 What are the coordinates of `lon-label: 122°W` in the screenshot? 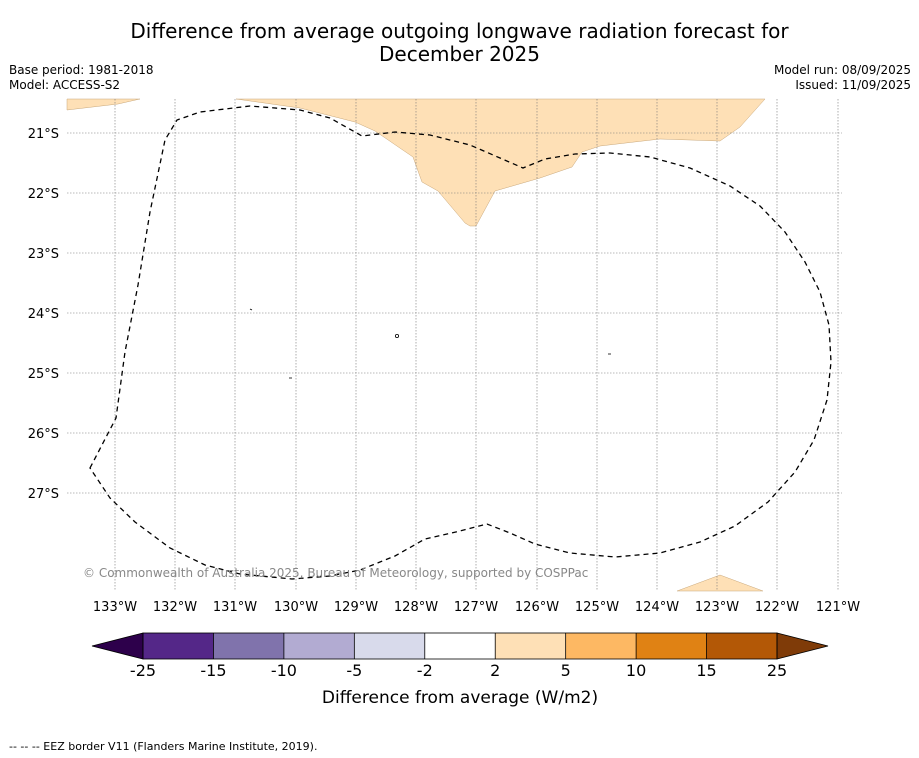 It's located at (777, 607).